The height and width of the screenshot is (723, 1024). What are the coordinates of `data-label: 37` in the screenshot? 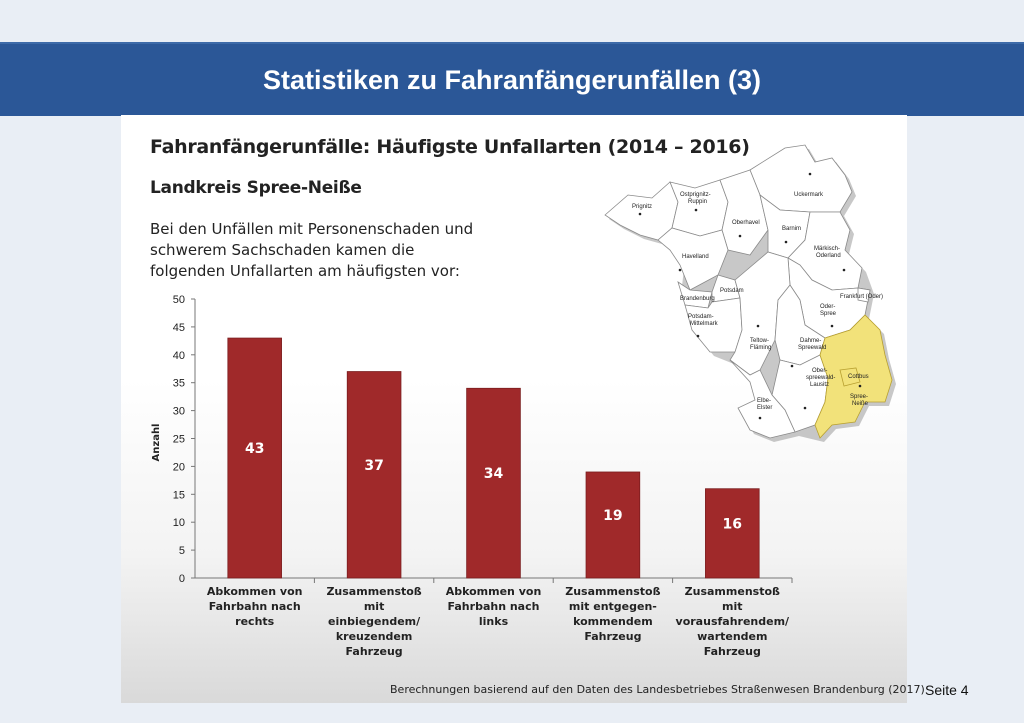 It's located at (373, 466).